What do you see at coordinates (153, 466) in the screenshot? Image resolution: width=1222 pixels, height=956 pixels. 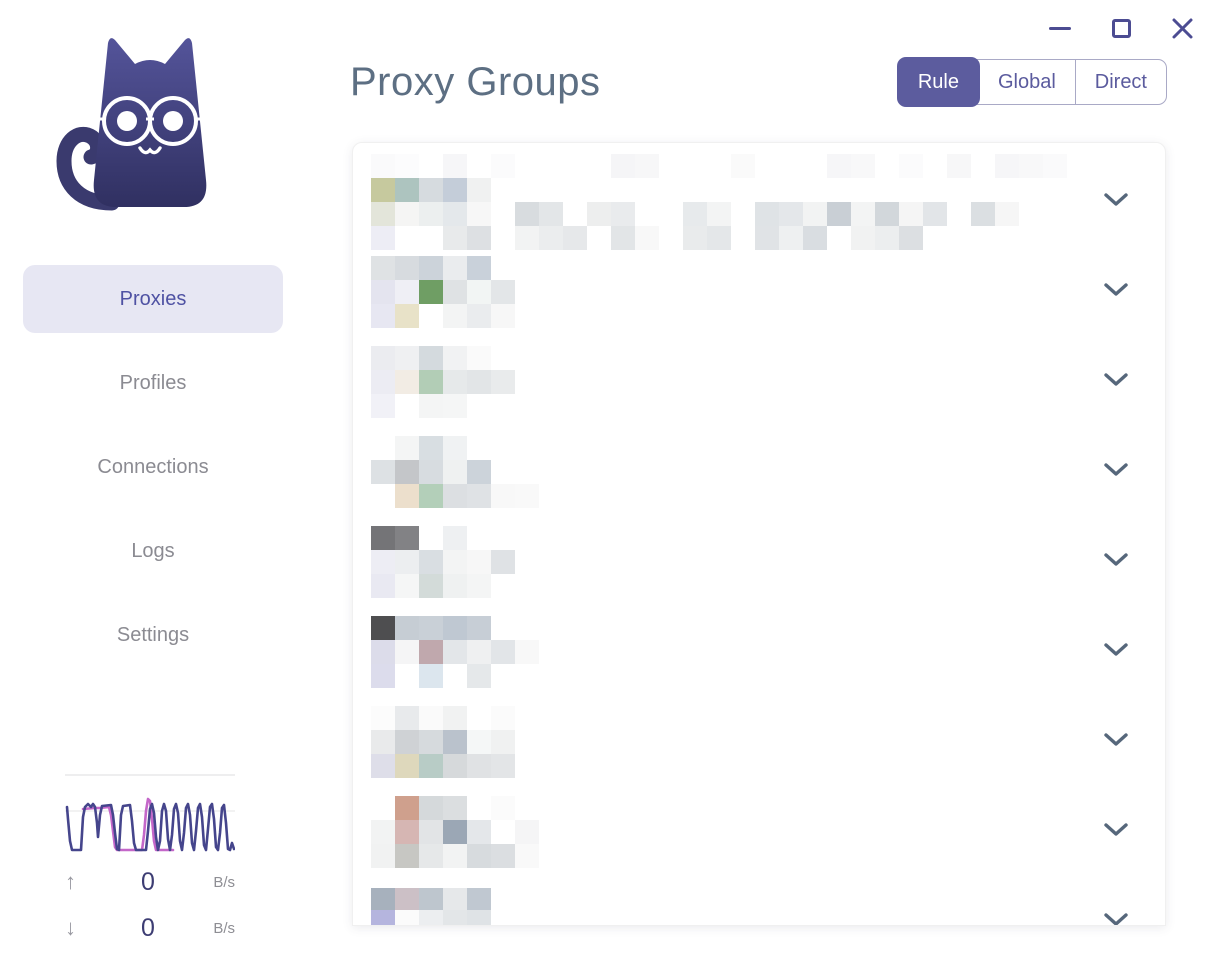 I see `sidebar-item-connections: Connections` at bounding box center [153, 466].